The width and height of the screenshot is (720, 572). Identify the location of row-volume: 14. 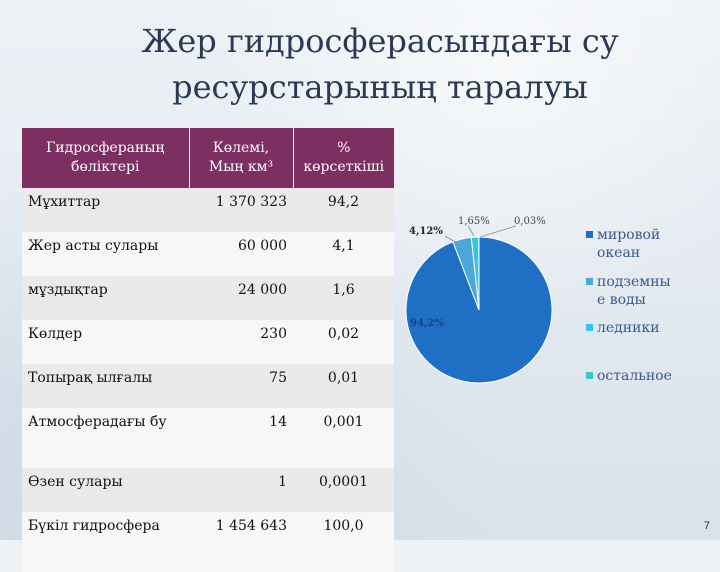
(241, 438).